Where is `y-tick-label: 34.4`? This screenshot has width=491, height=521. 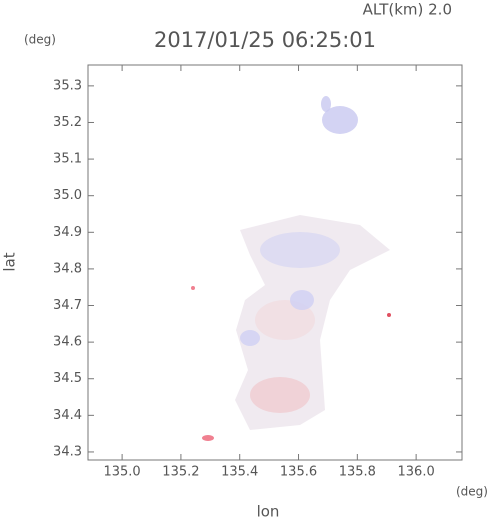 y-tick-label: 34.4 is located at coordinates (67, 415).